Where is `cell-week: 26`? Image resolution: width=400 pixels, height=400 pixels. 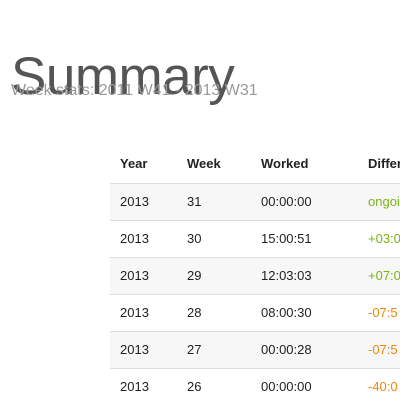 cell-week: 26 is located at coordinates (214, 383).